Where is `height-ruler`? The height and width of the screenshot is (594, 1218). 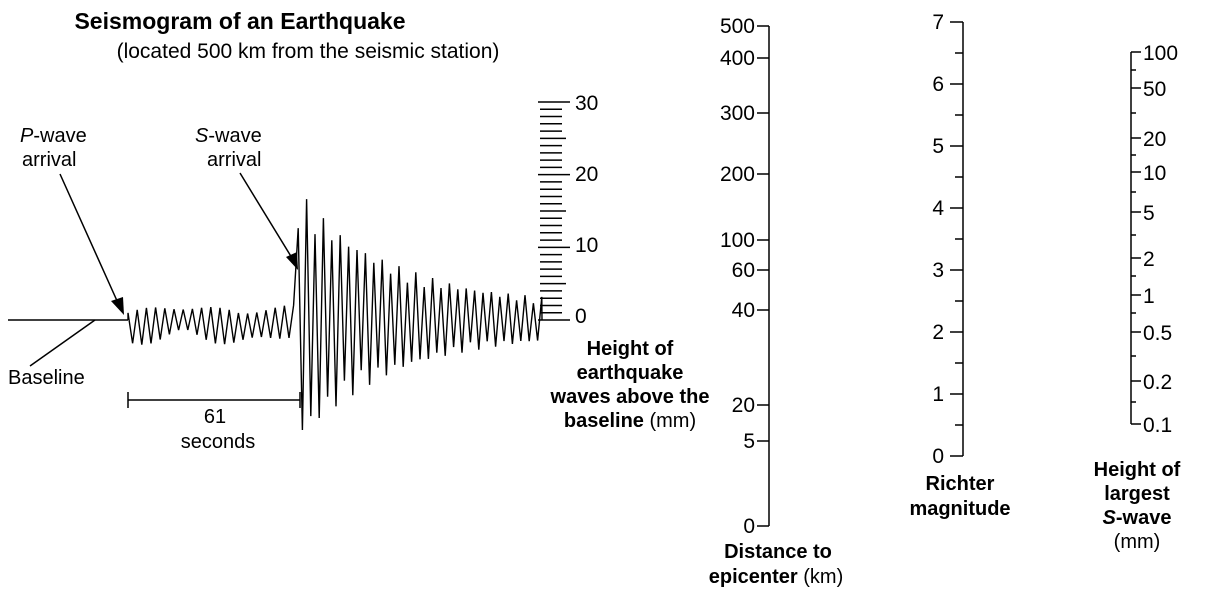 height-ruler is located at coordinates (554, 211).